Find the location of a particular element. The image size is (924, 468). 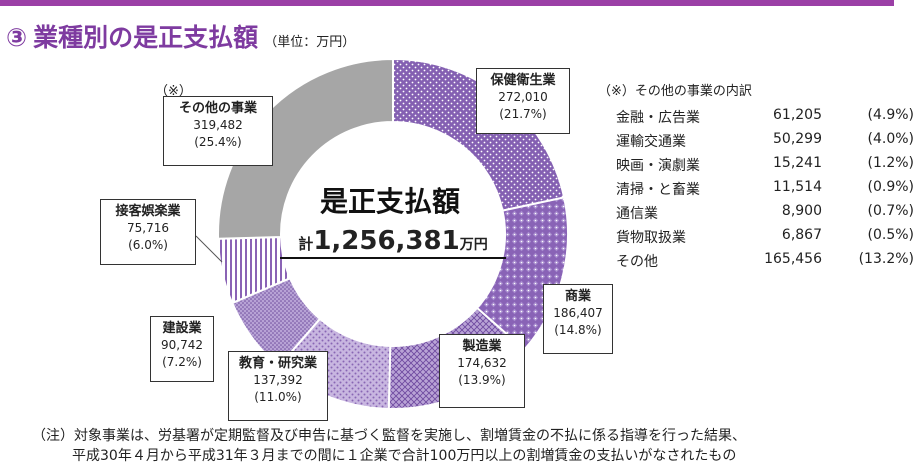

slice-label-4: 建設業 90,742 (7.2%) is located at coordinates (182, 349).